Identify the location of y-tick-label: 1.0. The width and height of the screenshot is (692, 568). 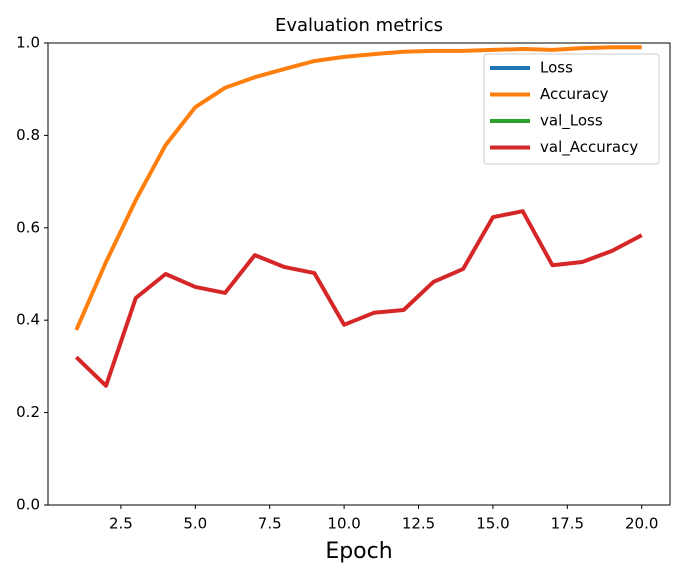
(28, 43).